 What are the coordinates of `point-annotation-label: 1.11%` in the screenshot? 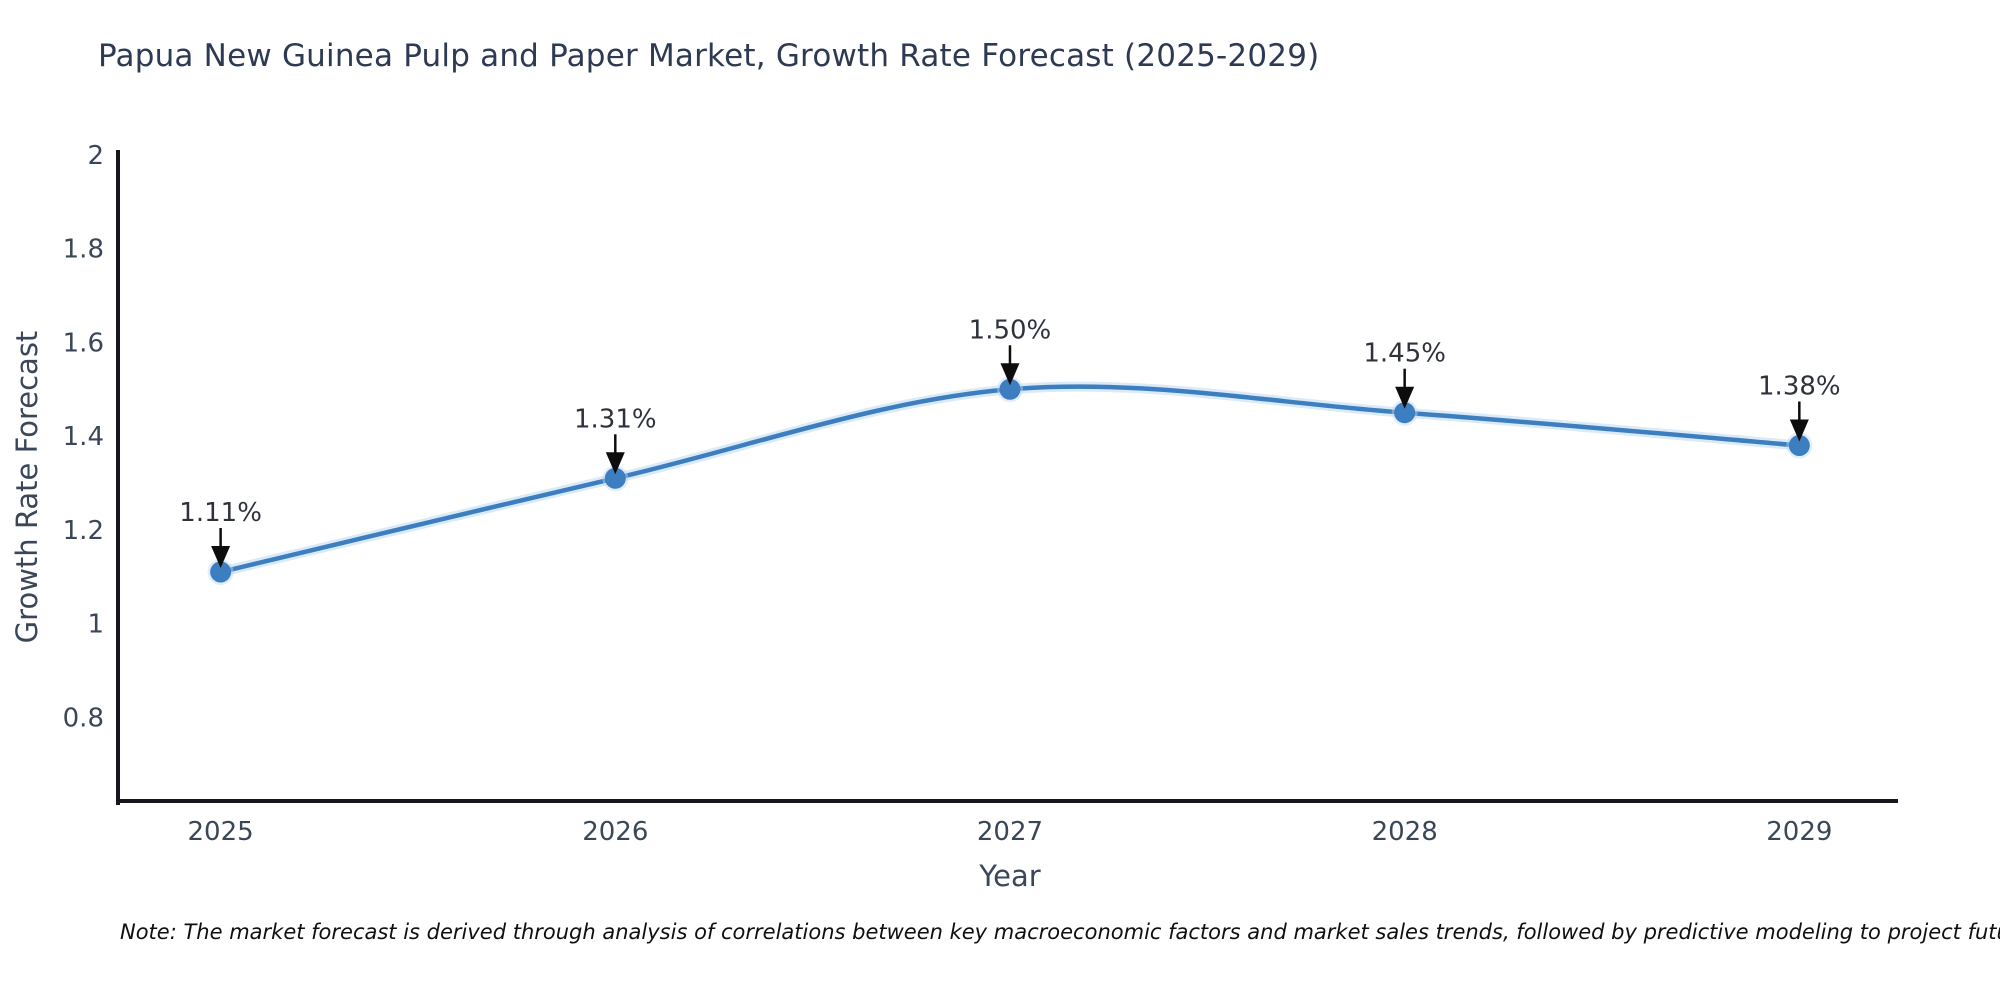 It's located at (220, 513).